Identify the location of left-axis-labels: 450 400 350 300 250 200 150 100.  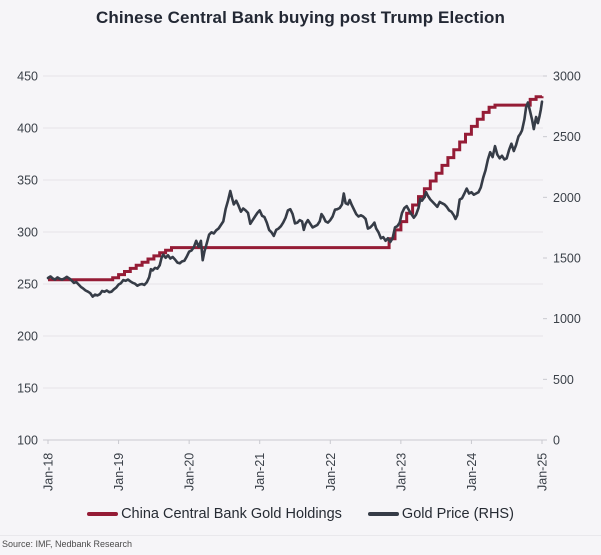
(27, 259).